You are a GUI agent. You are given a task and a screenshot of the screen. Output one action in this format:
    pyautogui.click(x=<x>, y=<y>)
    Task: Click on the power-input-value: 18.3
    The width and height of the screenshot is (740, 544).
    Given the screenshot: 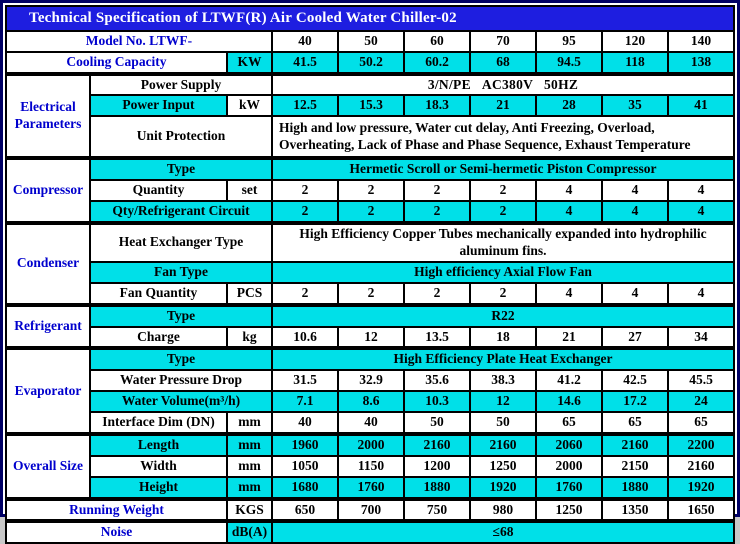 What is the action you would take?
    pyautogui.click(x=437, y=106)
    